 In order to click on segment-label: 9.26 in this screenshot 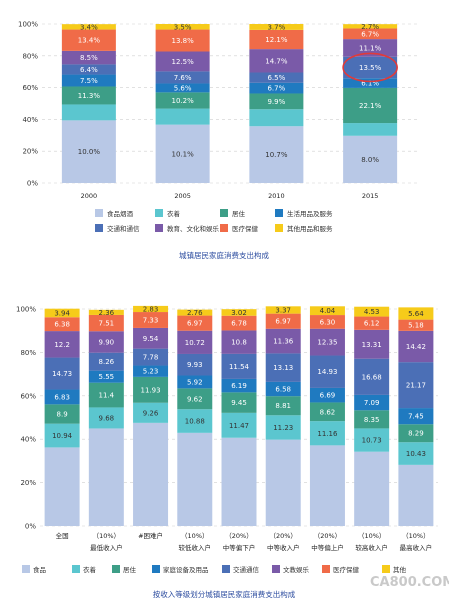, I will do `click(151, 413)`.